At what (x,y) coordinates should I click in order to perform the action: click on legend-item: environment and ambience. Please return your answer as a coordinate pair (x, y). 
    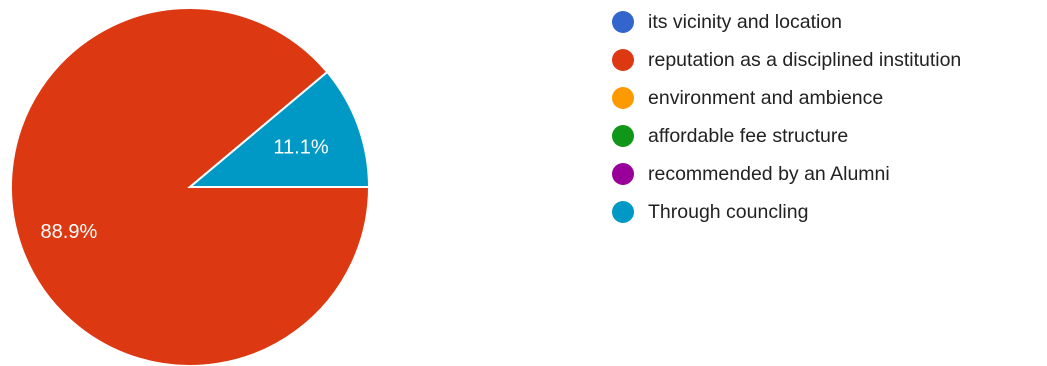
    Looking at the image, I should click on (786, 98).